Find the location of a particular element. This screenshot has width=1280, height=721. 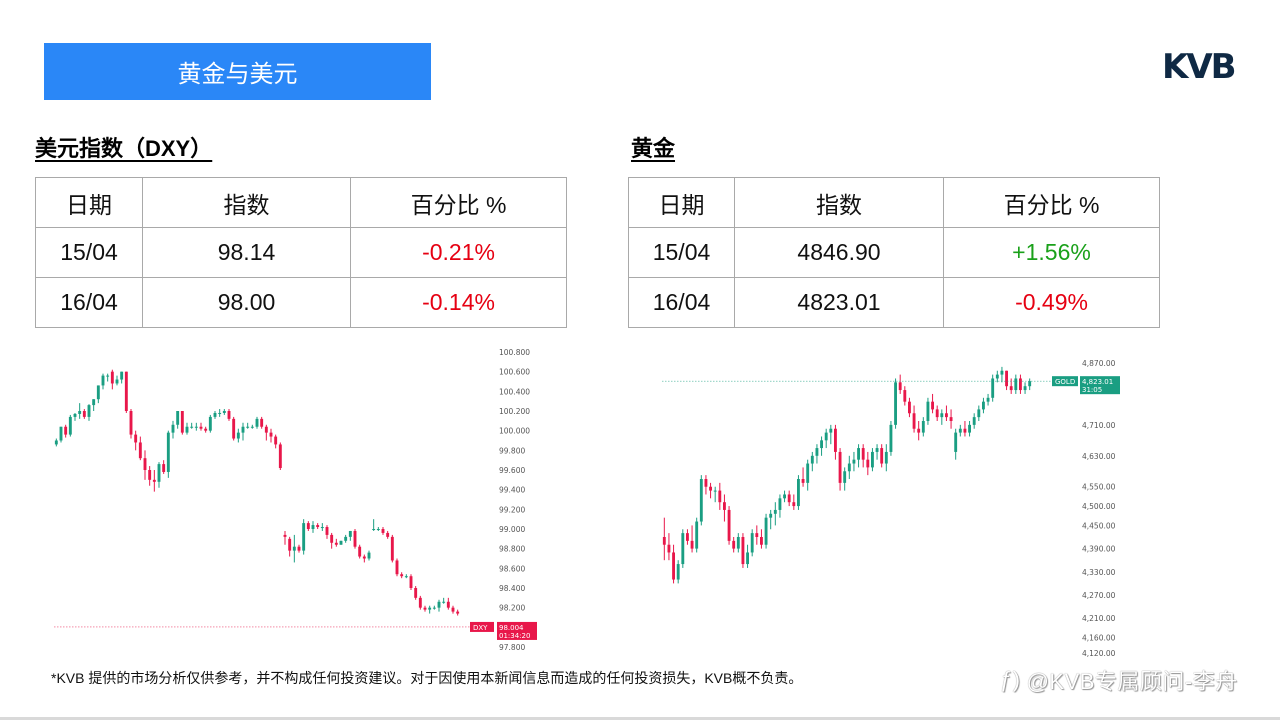

y-axis-tick: 4,210.00 is located at coordinates (1099, 618).